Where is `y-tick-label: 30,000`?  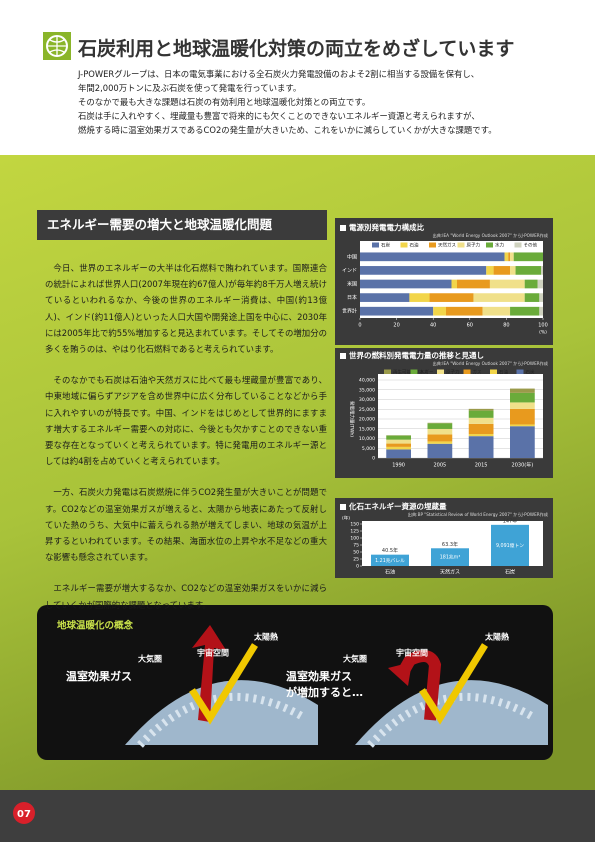 y-tick-label: 30,000 is located at coordinates (367, 400).